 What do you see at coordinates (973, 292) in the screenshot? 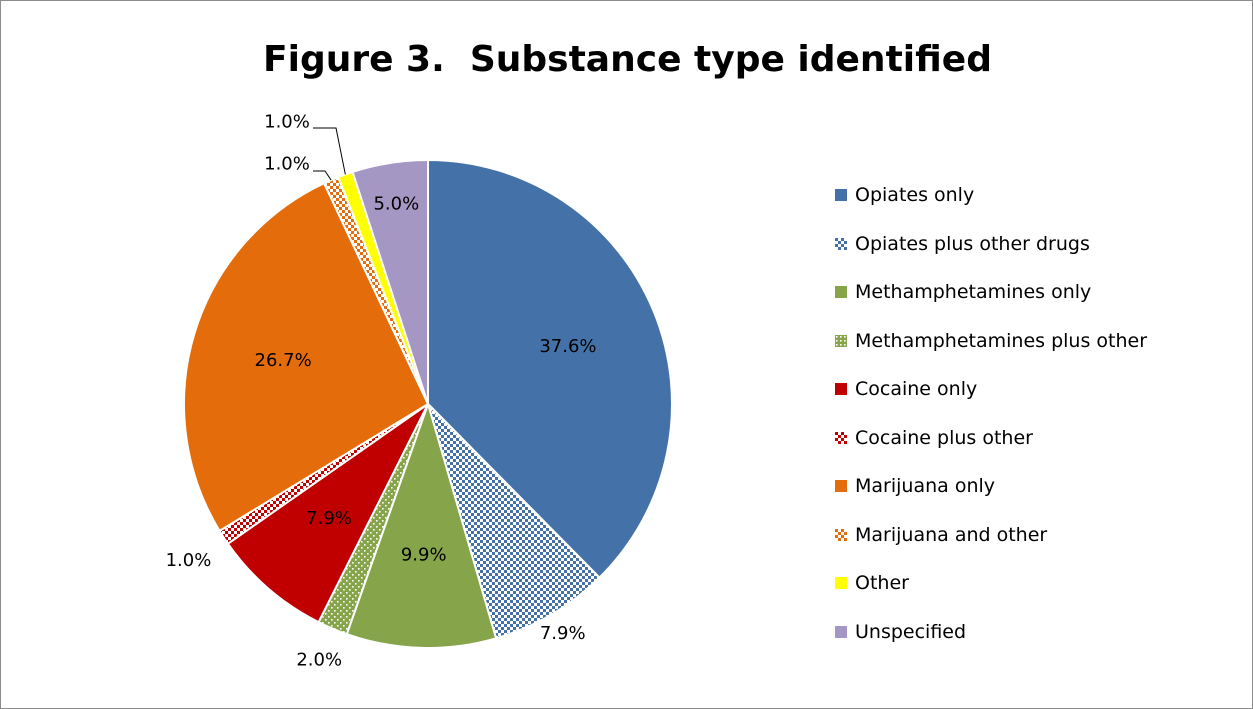
I see `legend-label: Methamphetamines only` at bounding box center [973, 292].